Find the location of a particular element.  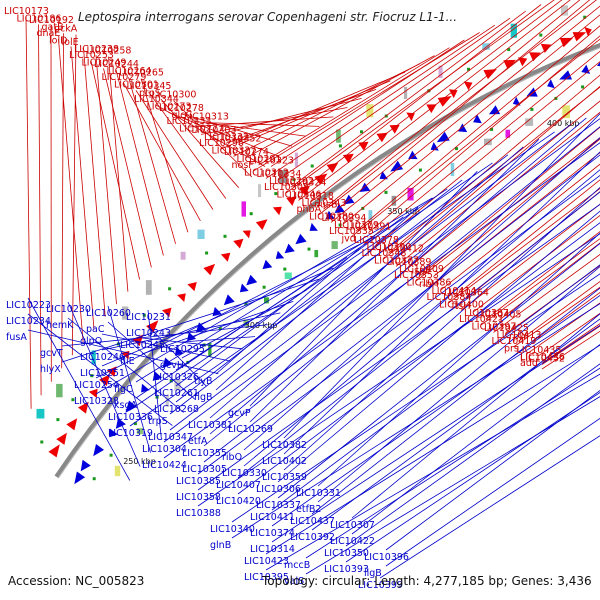

forward-gene-label: dnaE is located at coordinates (49, 33).